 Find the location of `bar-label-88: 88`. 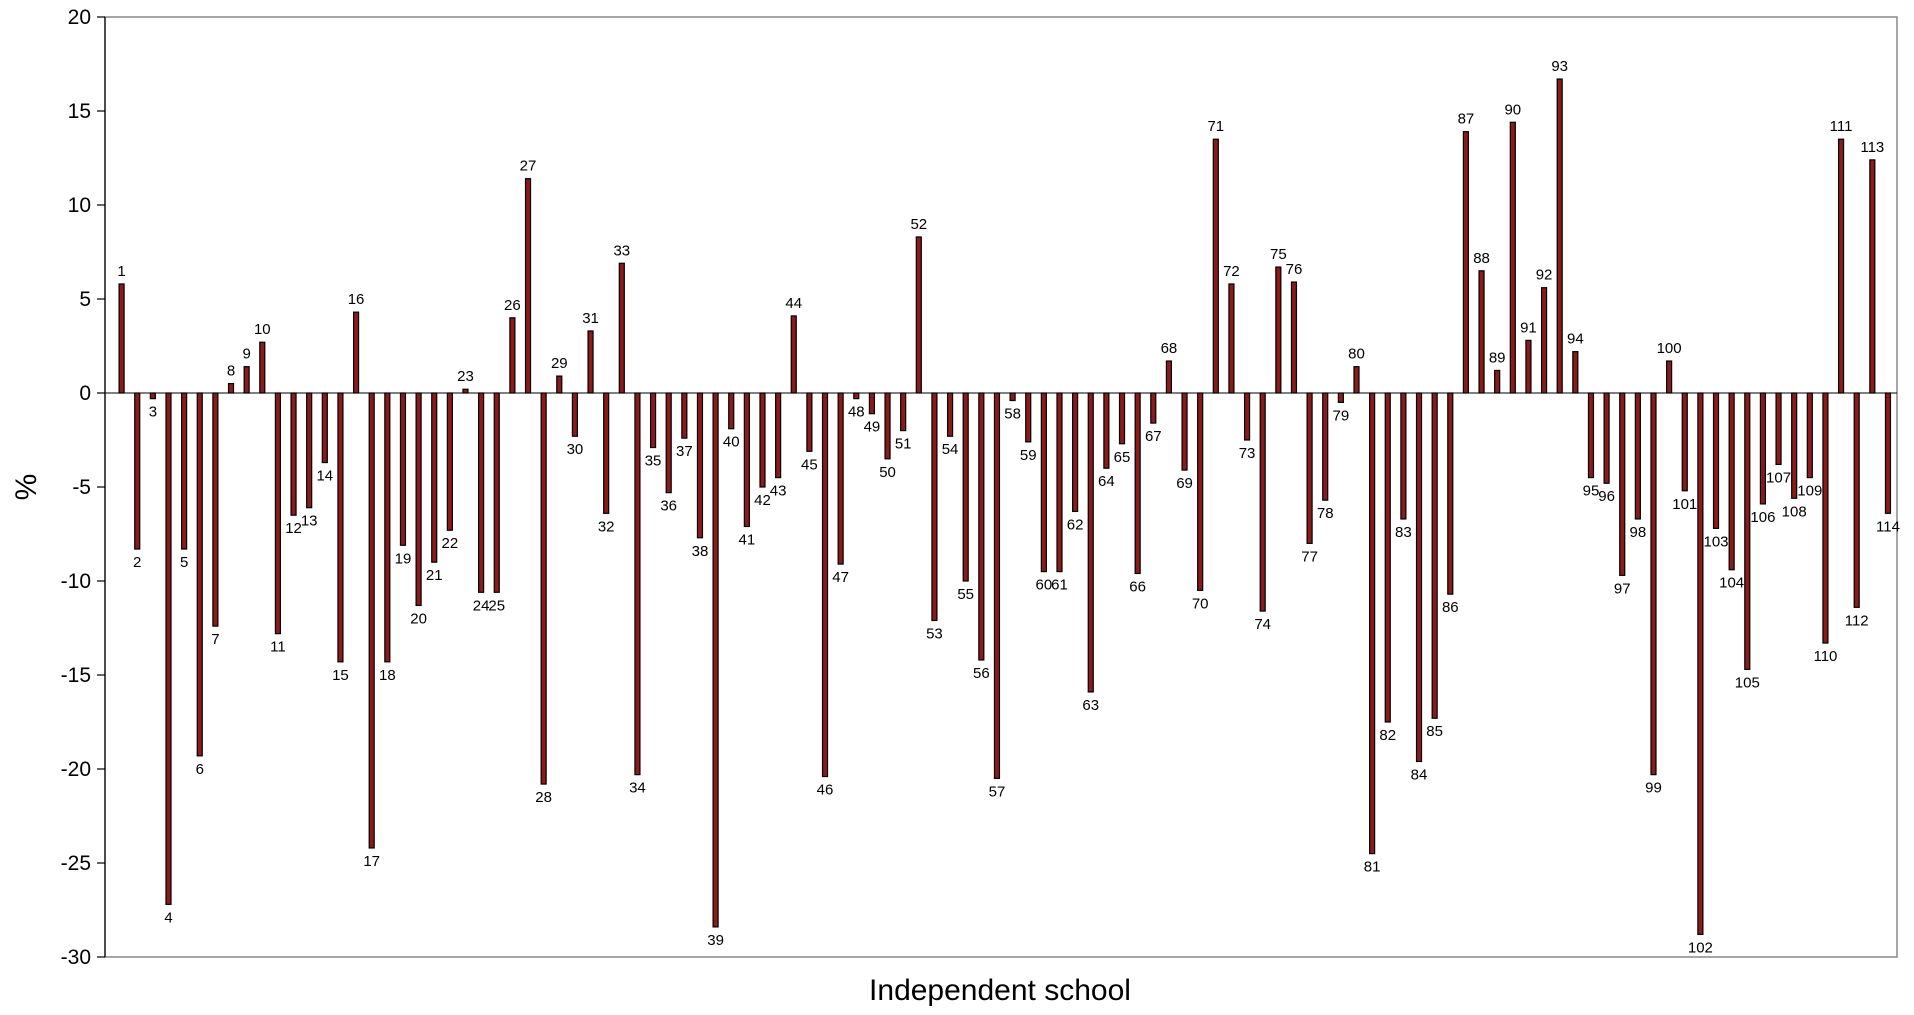

bar-label-88: 88 is located at coordinates (1481, 258).